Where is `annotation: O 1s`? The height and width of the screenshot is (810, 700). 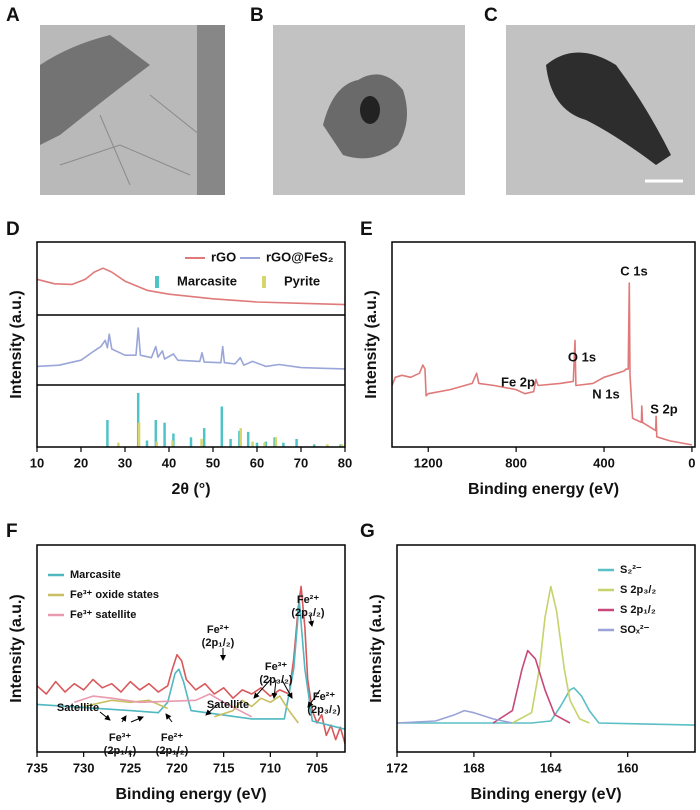
annotation: O 1s is located at coordinates (582, 356).